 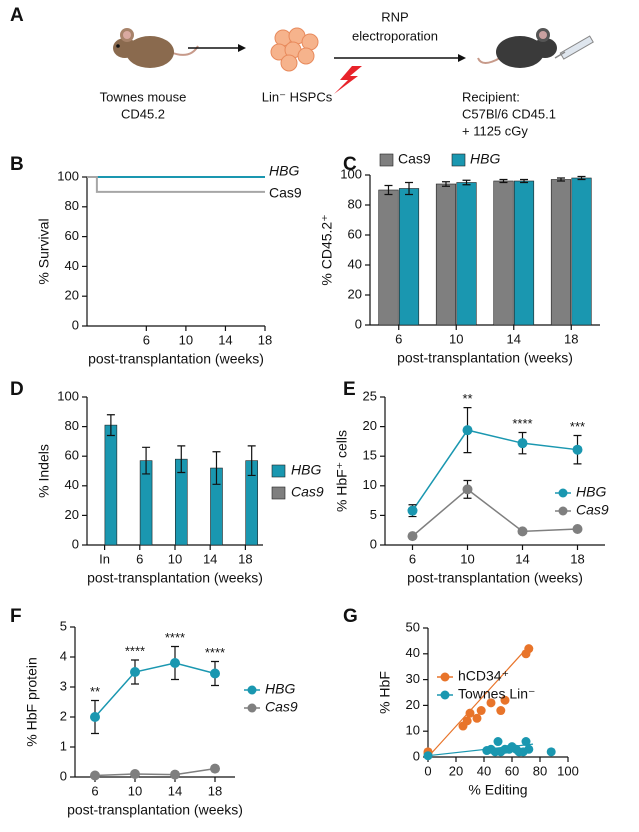 What do you see at coordinates (349, 389) in the screenshot?
I see `panel-letter: E` at bounding box center [349, 389].